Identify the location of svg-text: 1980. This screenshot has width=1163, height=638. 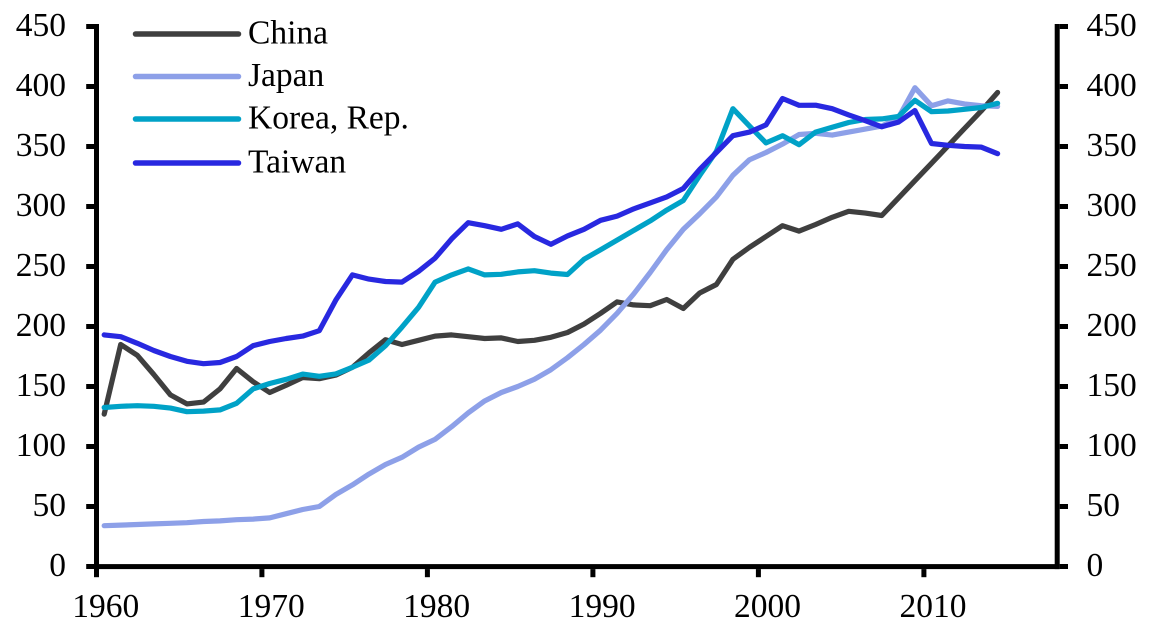
(436, 606).